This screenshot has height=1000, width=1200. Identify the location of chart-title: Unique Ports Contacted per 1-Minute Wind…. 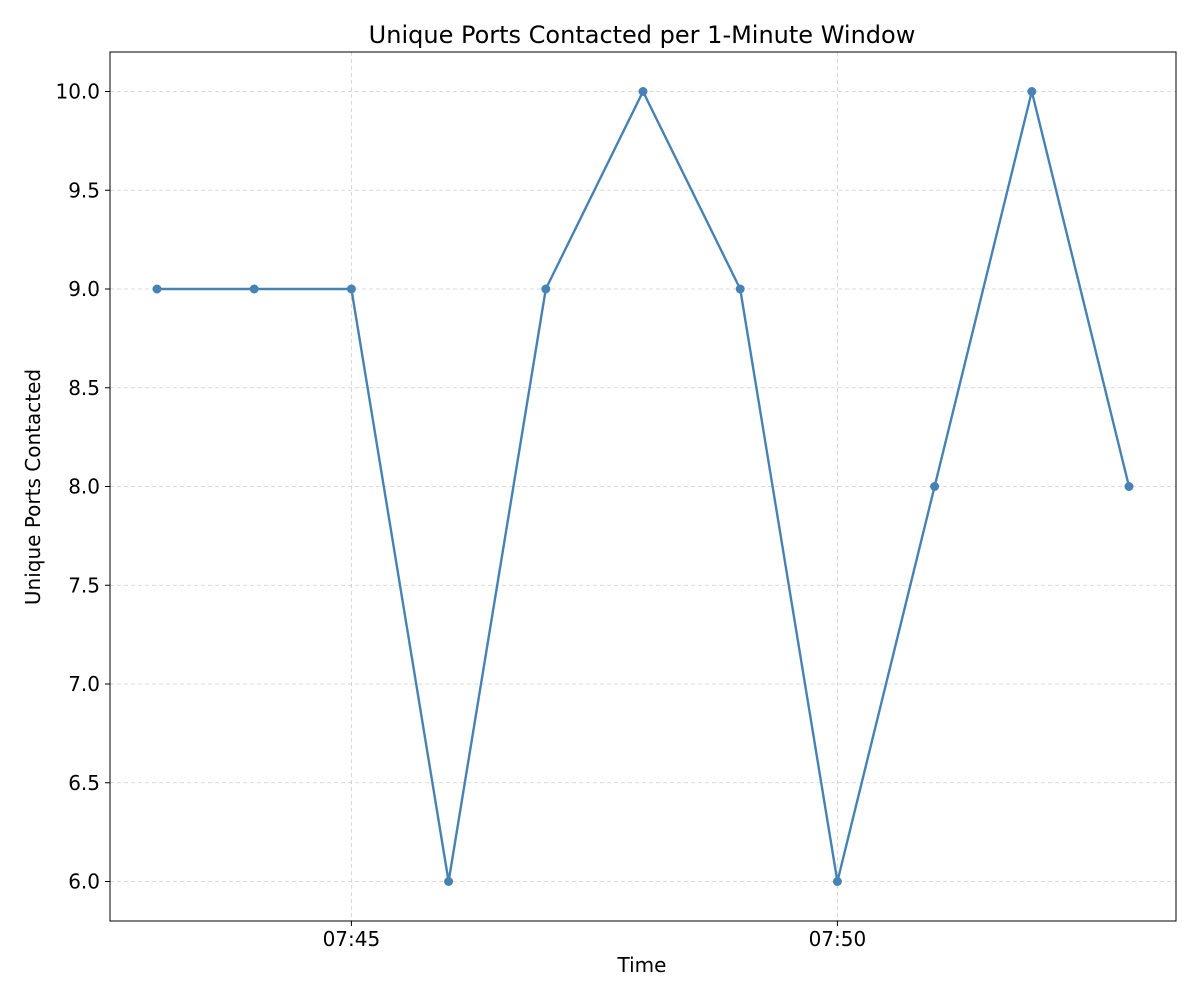
(642, 35).